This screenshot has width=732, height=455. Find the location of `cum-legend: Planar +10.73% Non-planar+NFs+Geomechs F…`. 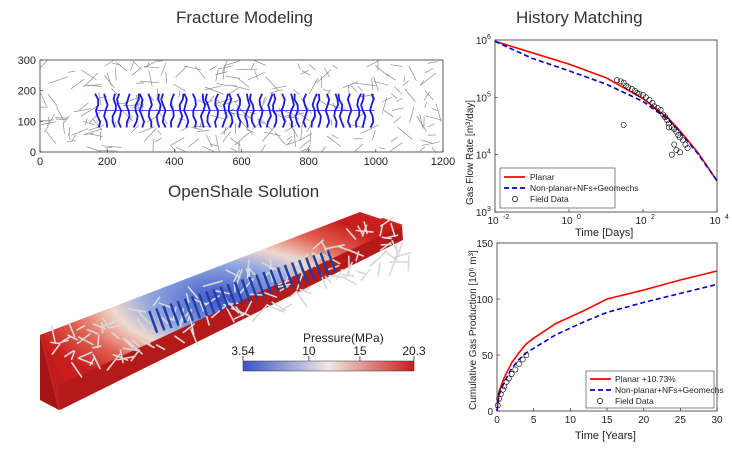

cum-legend: Planar +10.73% Non-planar+NFs+Geomechs F… is located at coordinates (654, 389).